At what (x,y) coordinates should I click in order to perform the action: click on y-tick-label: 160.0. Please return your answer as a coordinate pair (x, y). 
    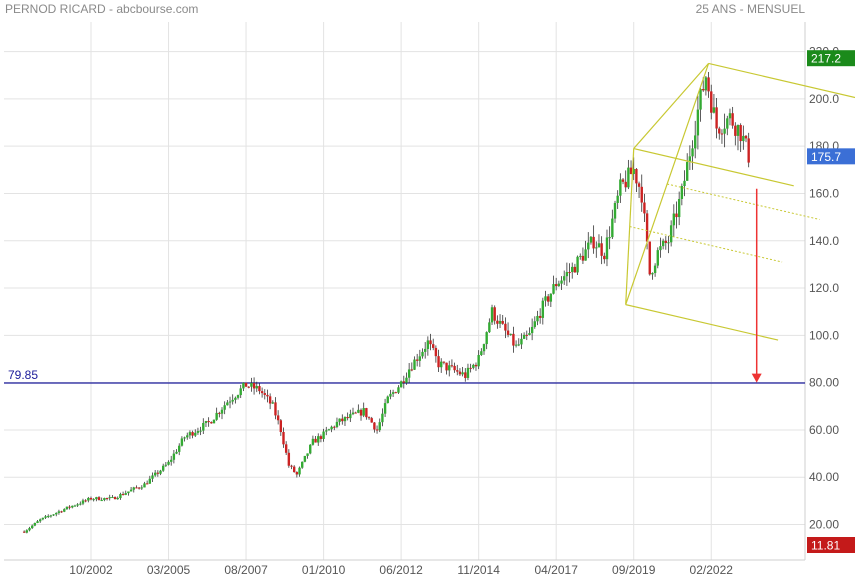
    Looking at the image, I should click on (824, 193).